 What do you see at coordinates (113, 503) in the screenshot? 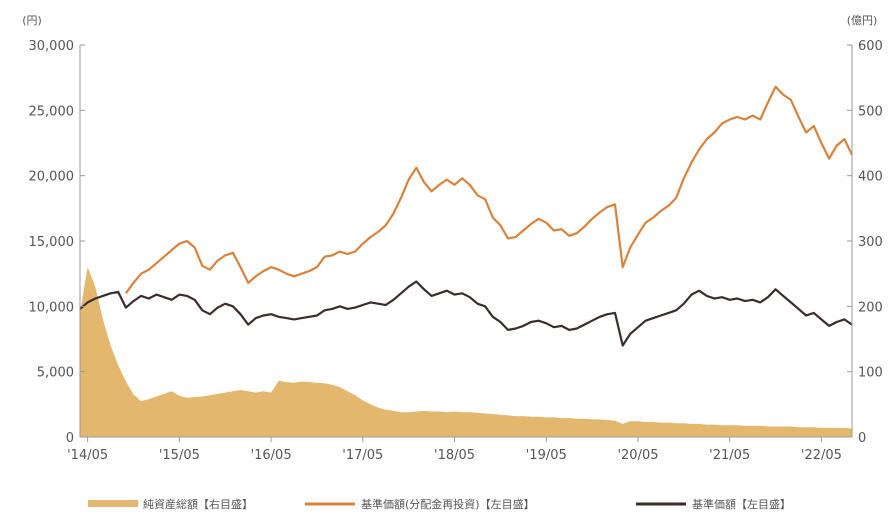
I see `legend-swatch-net-assets` at bounding box center [113, 503].